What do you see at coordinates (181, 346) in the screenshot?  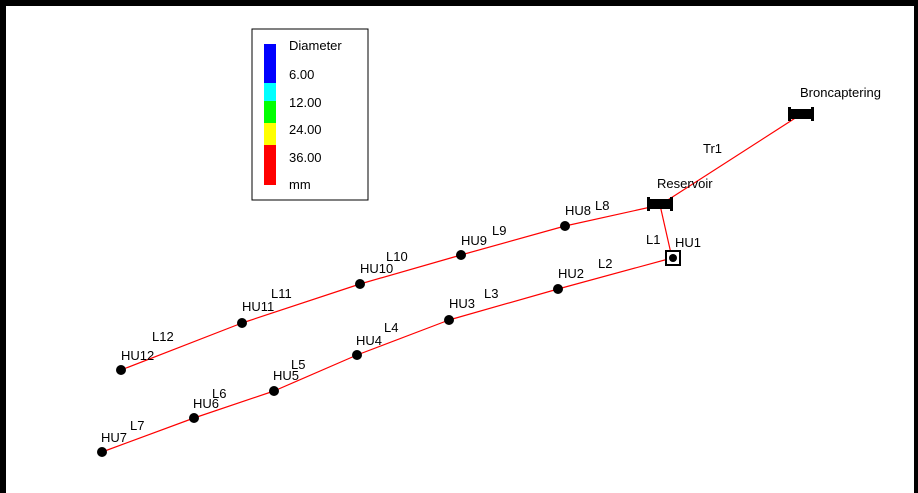 I see `pipe-l12` at bounding box center [181, 346].